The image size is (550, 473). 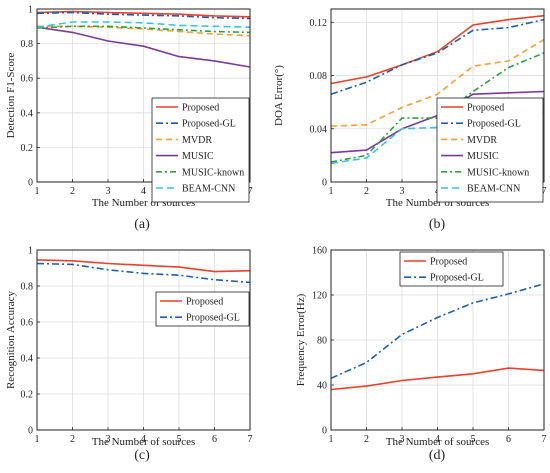 I want to click on panel-label: (b), so click(x=437, y=224).